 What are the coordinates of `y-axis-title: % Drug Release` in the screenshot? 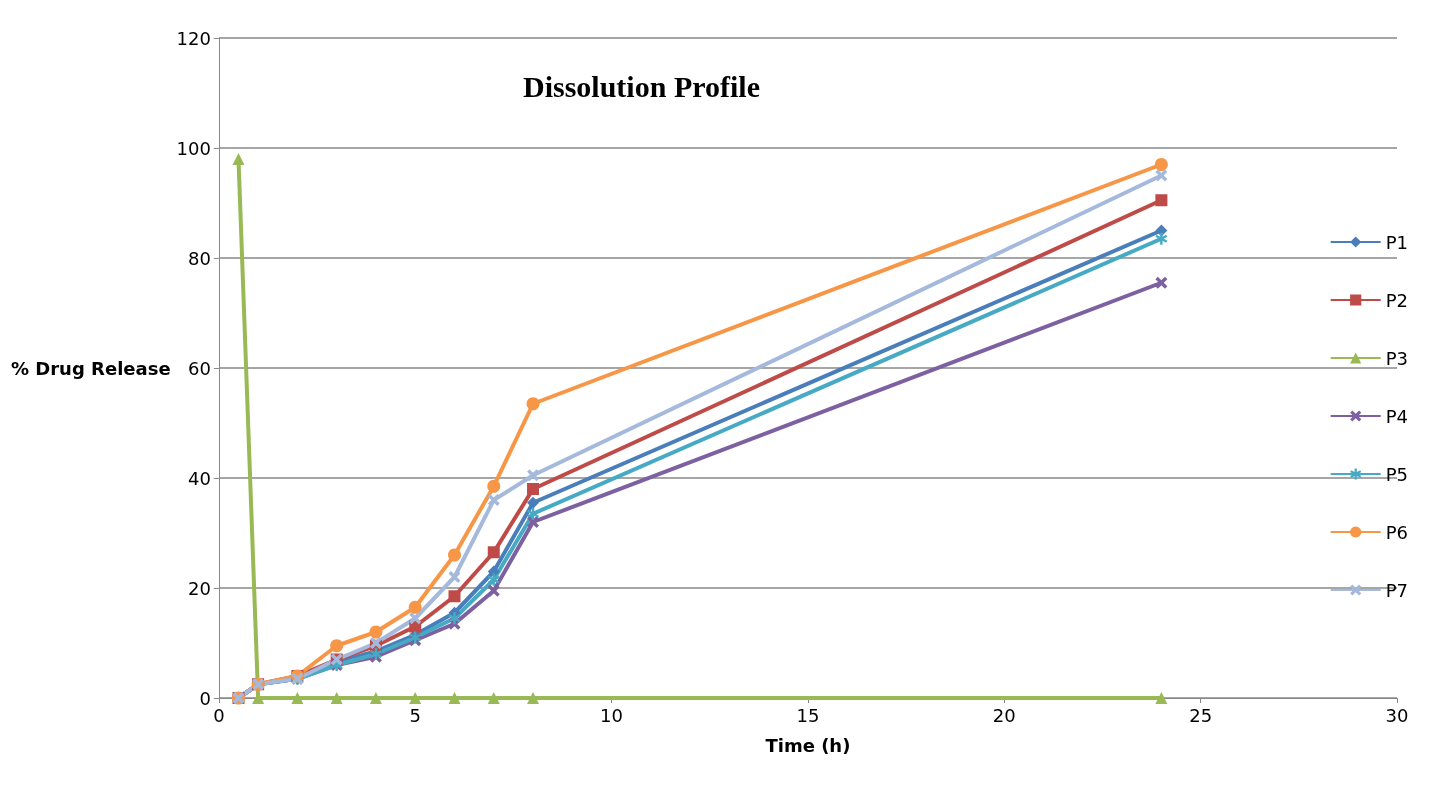 It's located at (91, 368).